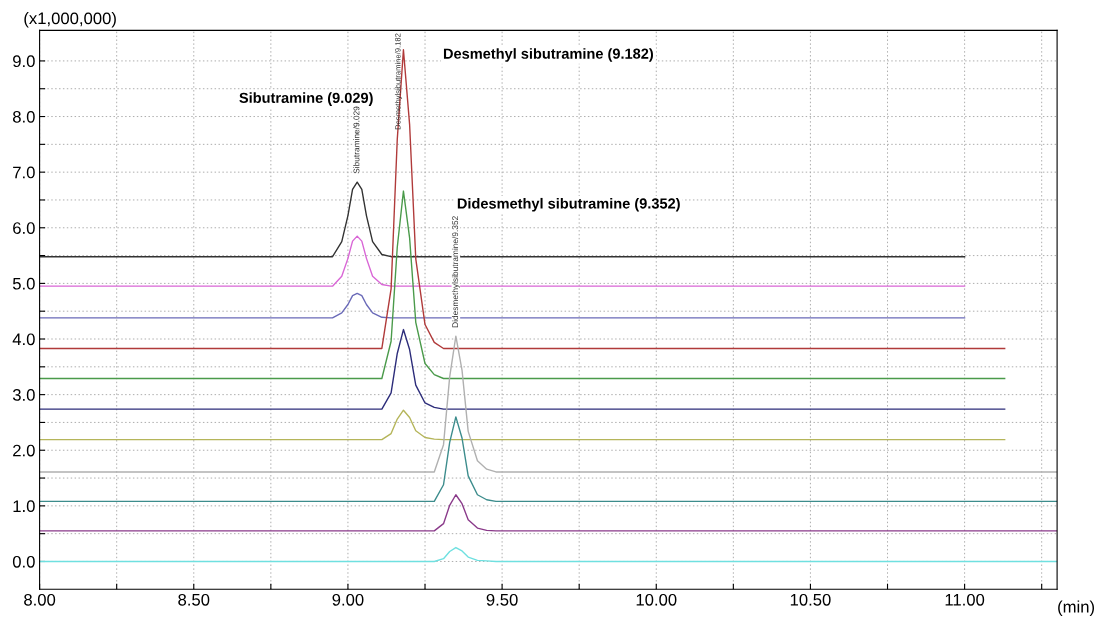  Describe the element at coordinates (23, 116) in the screenshot. I see `y-tick-label: 8.0` at that location.